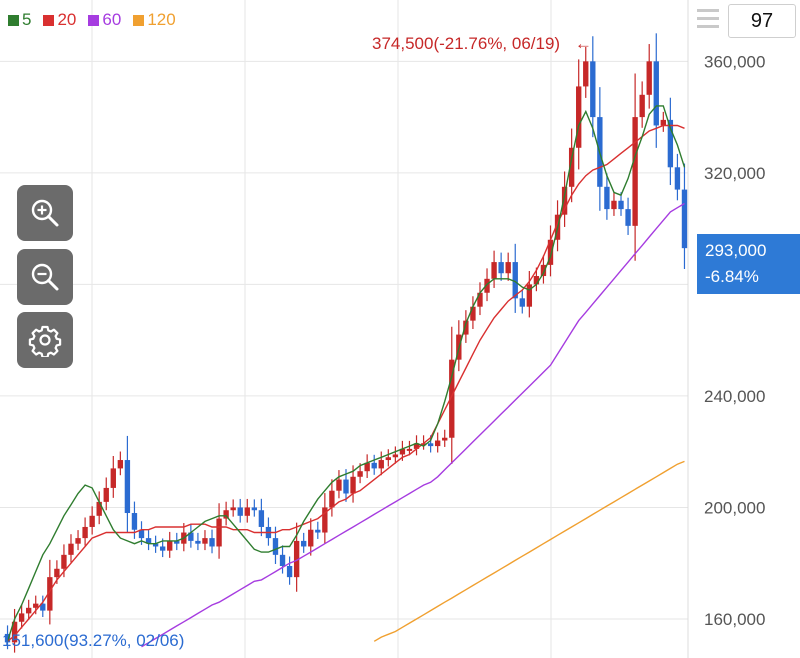 The height and width of the screenshot is (658, 800). What do you see at coordinates (734, 619) in the screenshot?
I see `y-tick-label: 160,000` at bounding box center [734, 619].